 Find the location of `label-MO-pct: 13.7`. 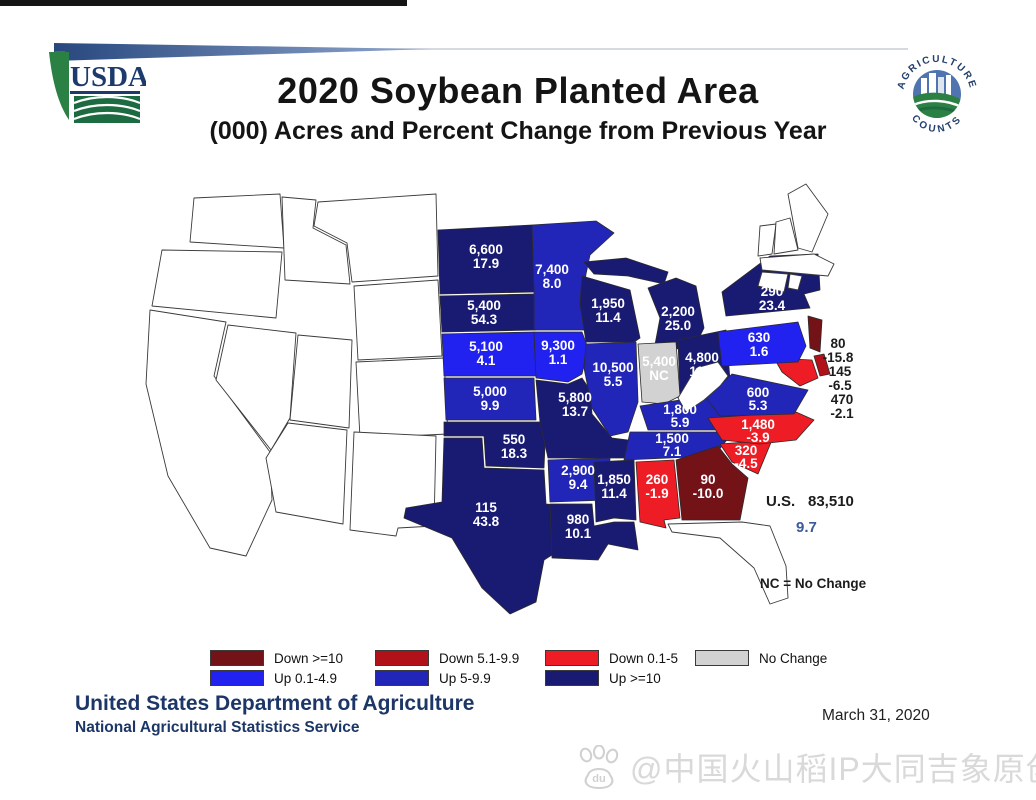

label-MO-pct: 13.7 is located at coordinates (575, 411).